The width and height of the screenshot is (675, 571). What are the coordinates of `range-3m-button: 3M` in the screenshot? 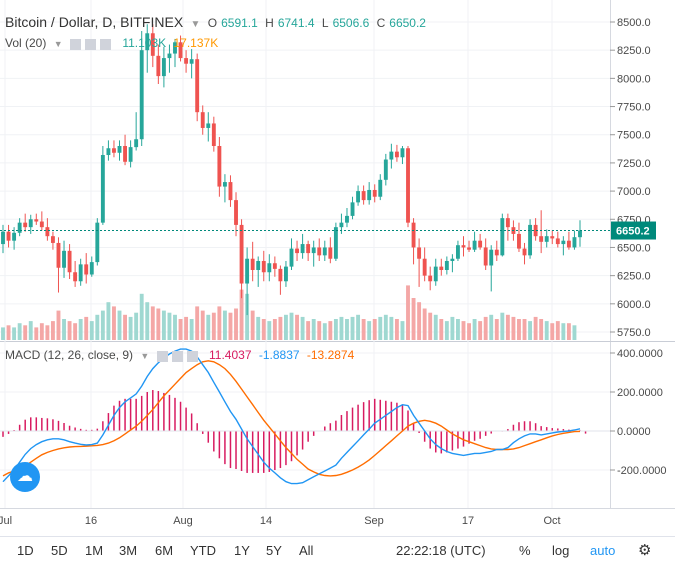 It's located at (128, 550).